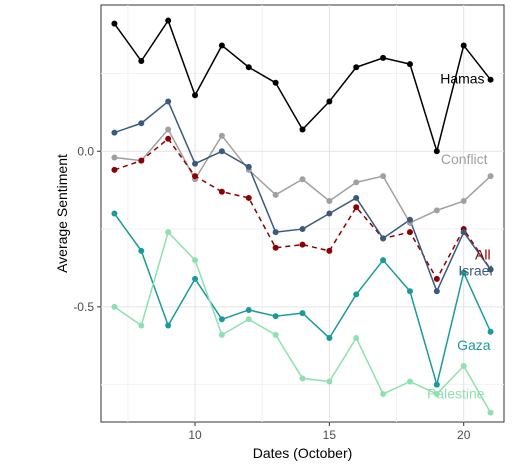  Describe the element at coordinates (456, 394) in the screenshot. I see `series-end-label: Palestine` at that location.